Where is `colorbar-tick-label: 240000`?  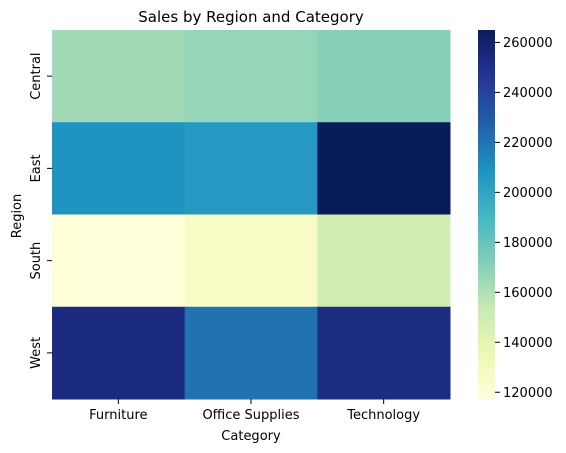 colorbar-tick-label: 240000 is located at coordinates (528, 93).